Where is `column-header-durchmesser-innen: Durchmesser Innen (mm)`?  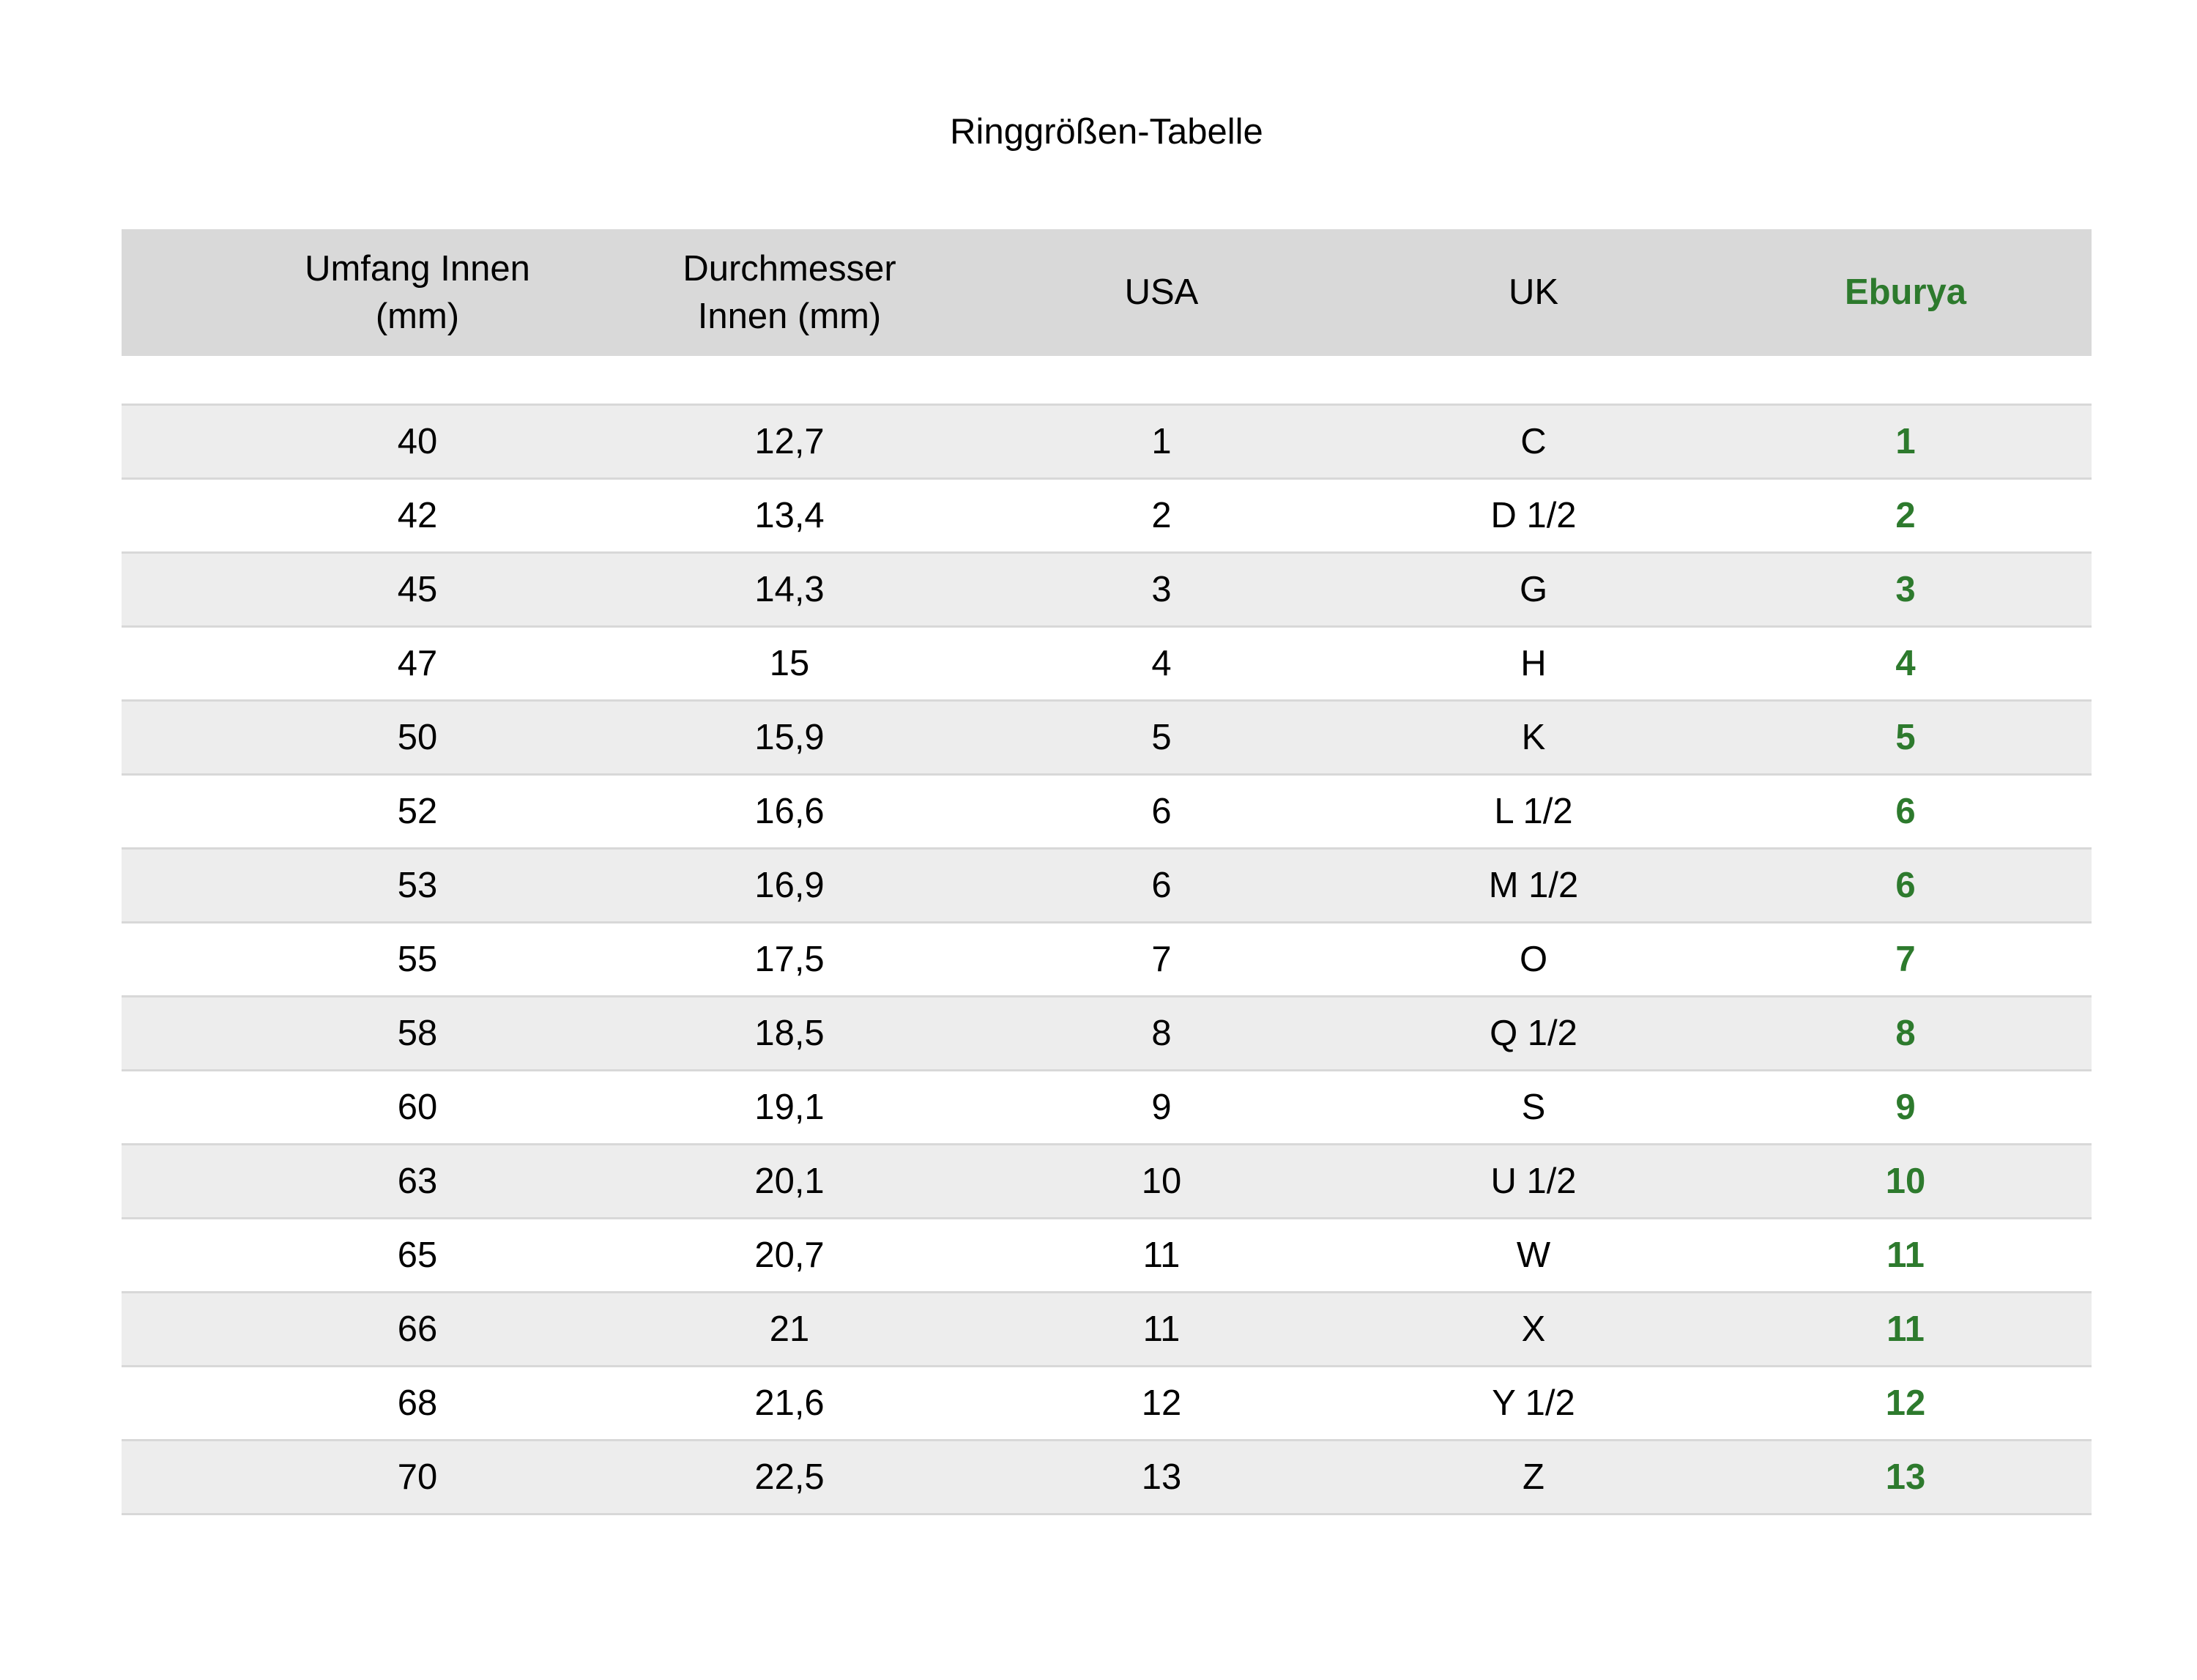
column-header-durchmesser-innen: Durchmesser Innen (mm) is located at coordinates (789, 292).